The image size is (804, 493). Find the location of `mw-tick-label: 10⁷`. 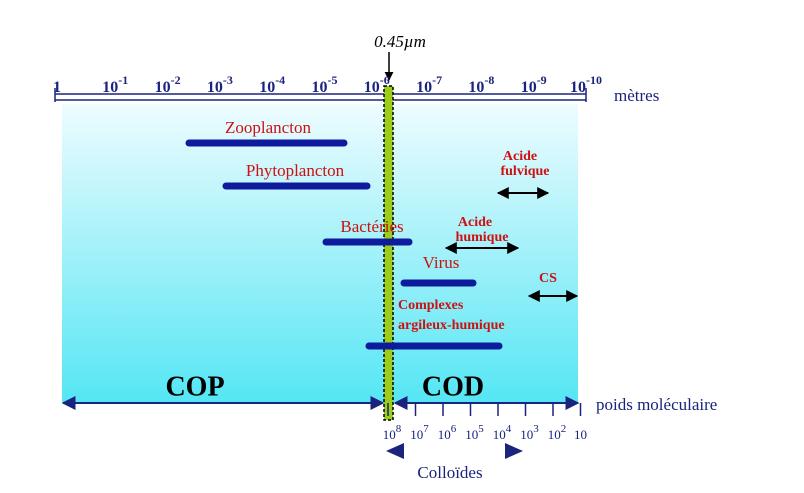

mw-tick-label: 10⁷ is located at coordinates (419, 432).